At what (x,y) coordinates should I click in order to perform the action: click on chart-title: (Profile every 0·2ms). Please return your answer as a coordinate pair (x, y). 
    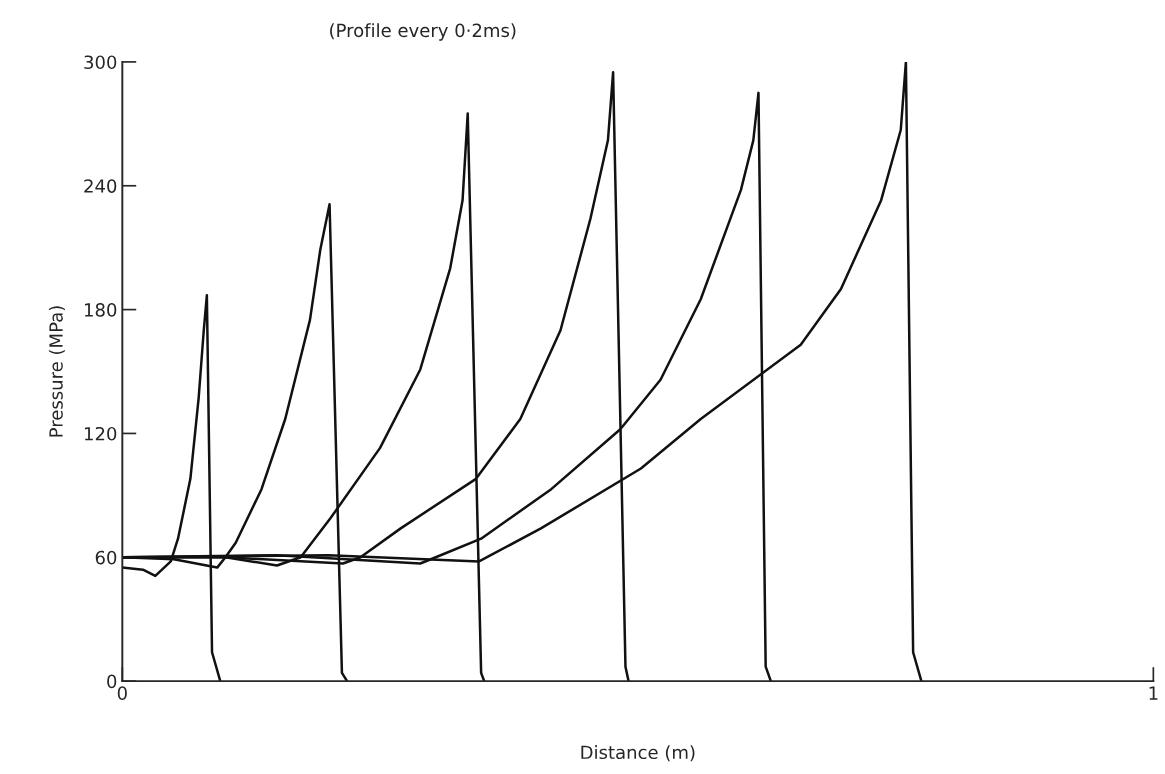
    Looking at the image, I should click on (423, 32).